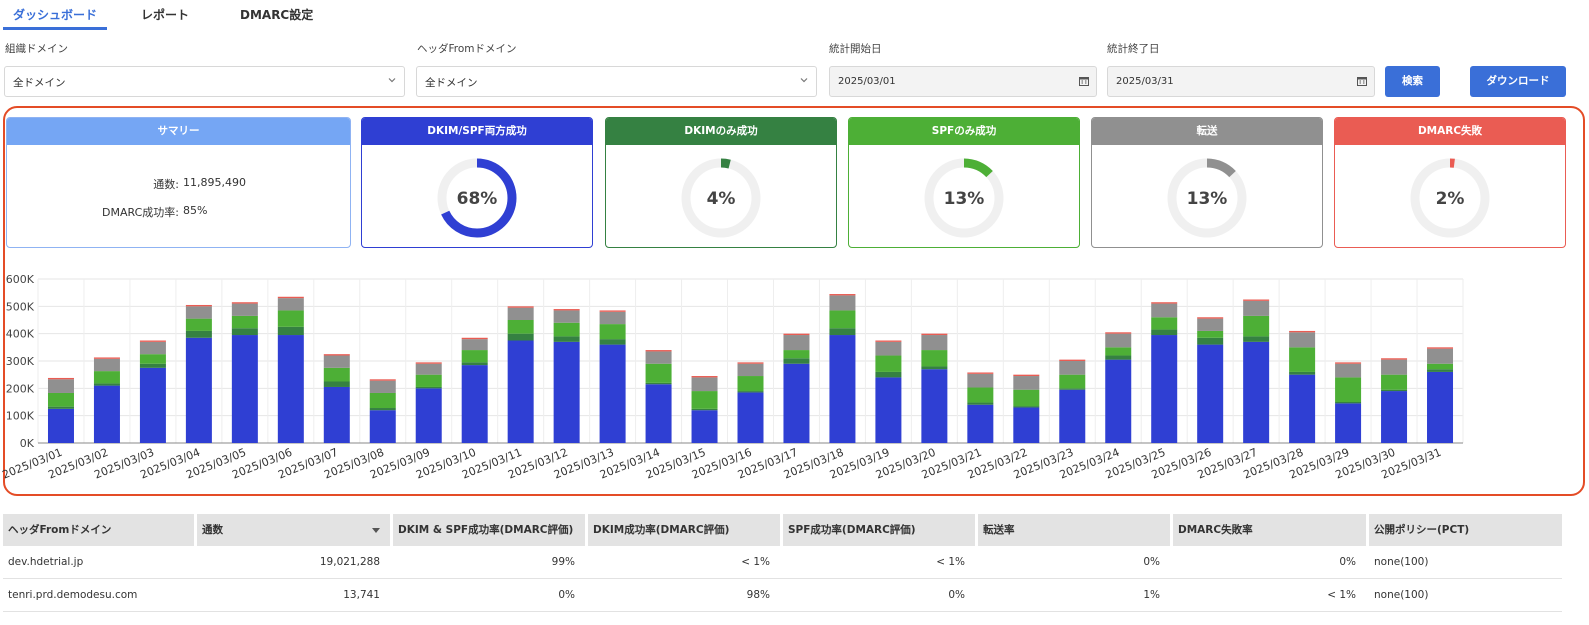 This screenshot has height=625, width=1589. I want to click on tab-report: レポート, so click(165, 15).